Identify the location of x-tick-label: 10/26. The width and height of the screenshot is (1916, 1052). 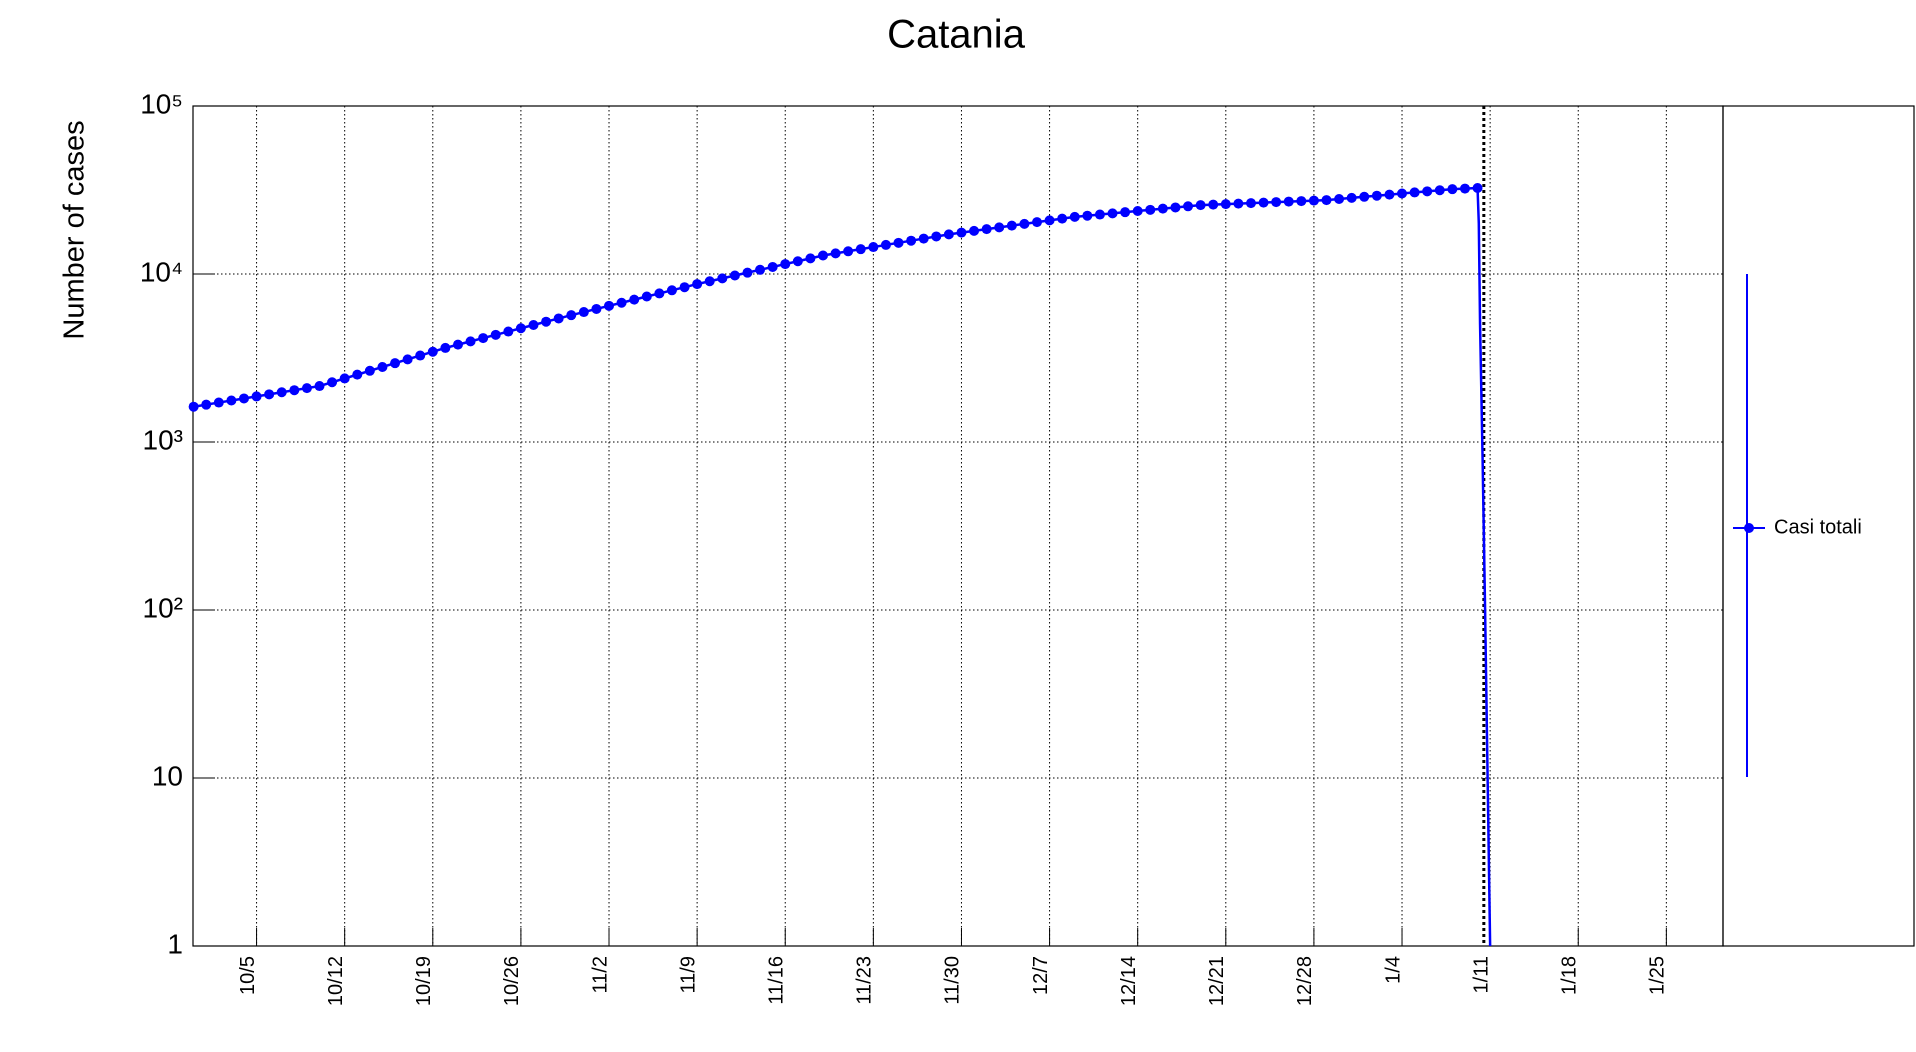
(512, 981).